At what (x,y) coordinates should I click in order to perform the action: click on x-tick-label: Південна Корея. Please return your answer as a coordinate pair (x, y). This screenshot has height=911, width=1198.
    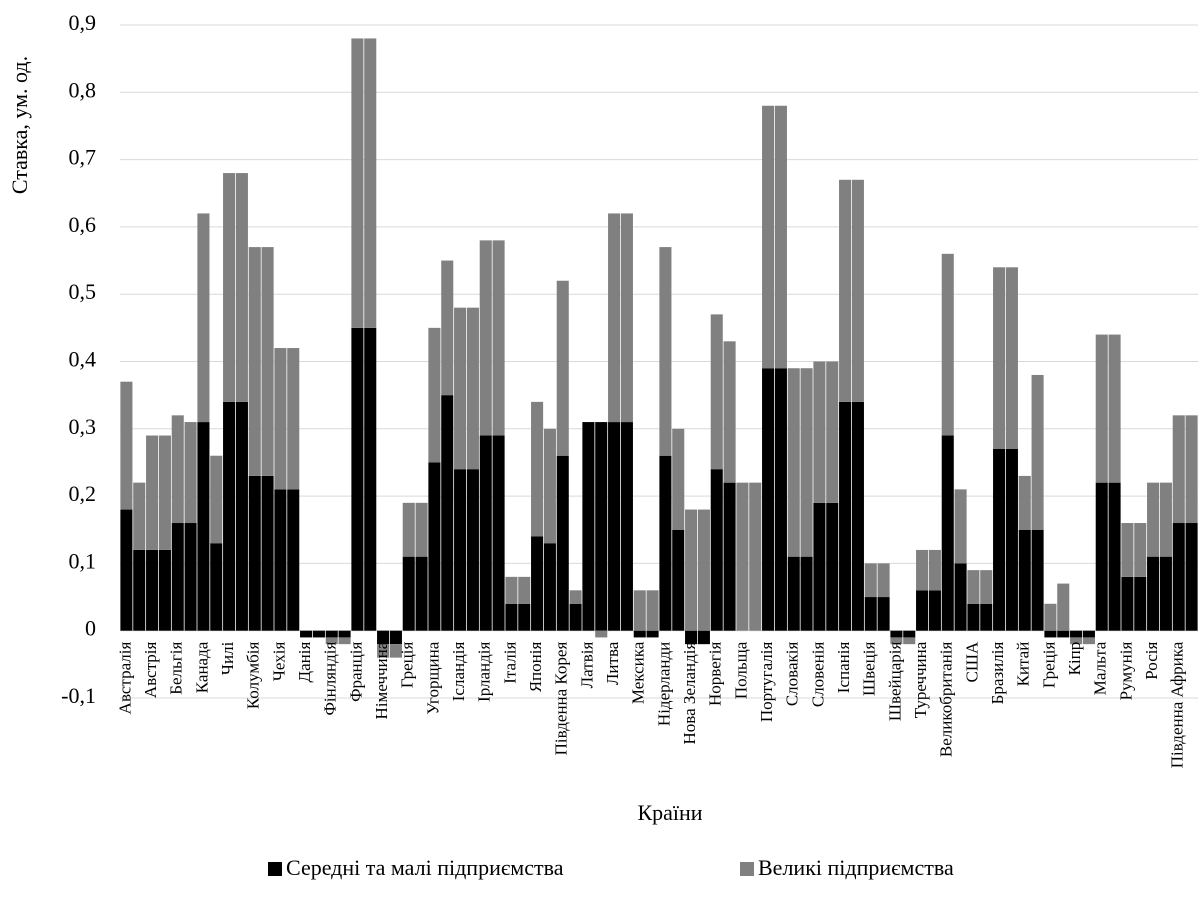
    Looking at the image, I should click on (561, 699).